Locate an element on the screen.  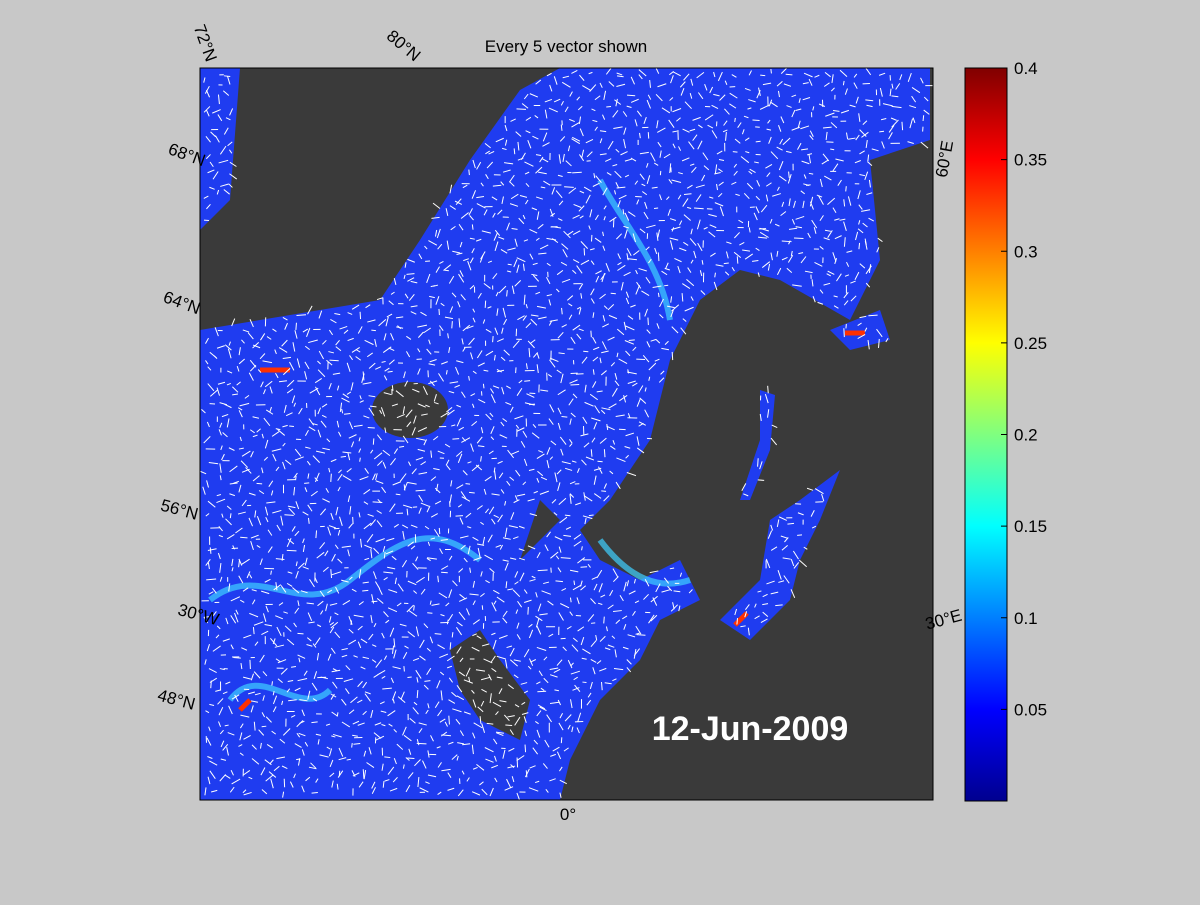
date-label: 12-Jun-2009 is located at coordinates (750, 729).